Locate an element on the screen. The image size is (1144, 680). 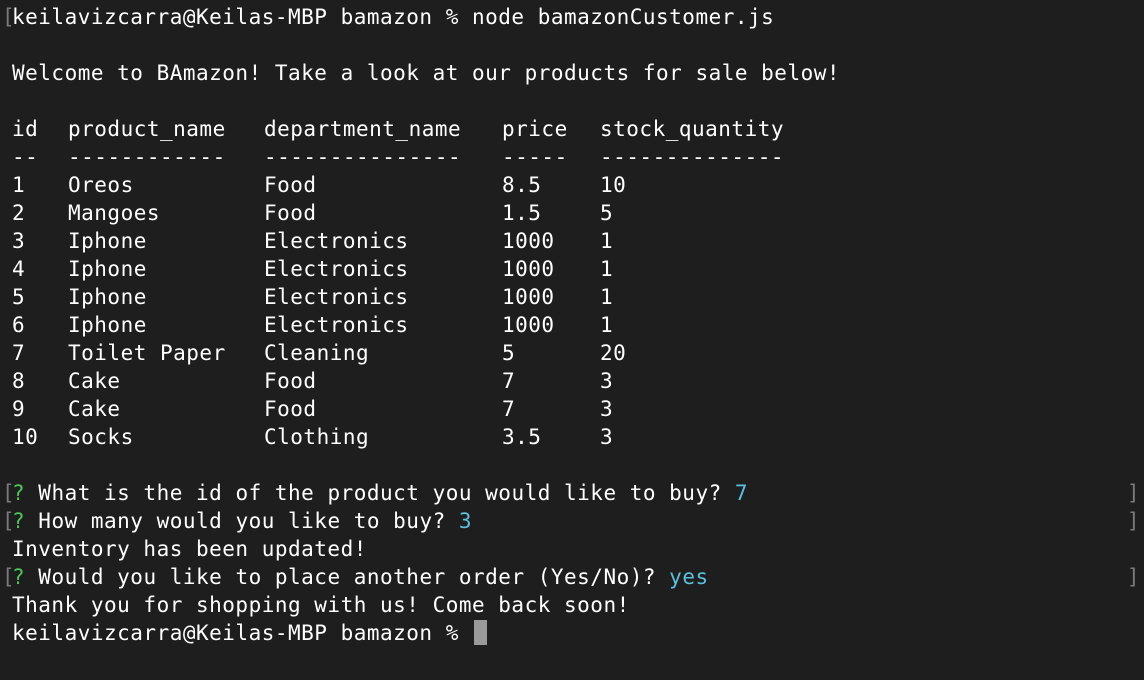
cell-id: 10 is located at coordinates (25, 437).